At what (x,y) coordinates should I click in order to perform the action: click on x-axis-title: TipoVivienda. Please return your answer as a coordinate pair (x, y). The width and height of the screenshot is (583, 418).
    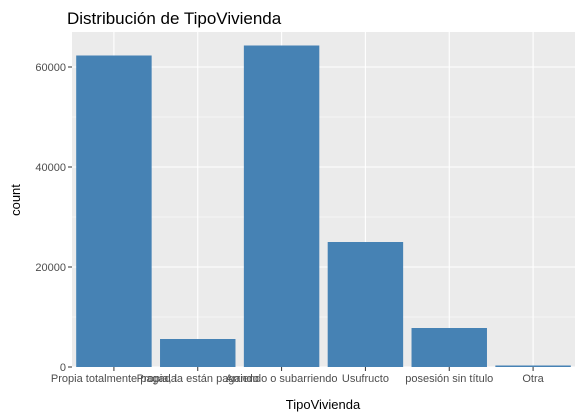
    Looking at the image, I should click on (323, 404).